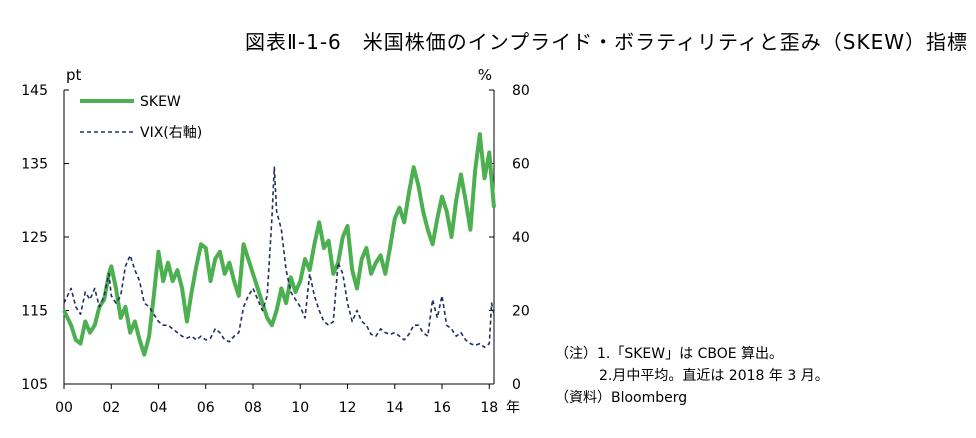 The height and width of the screenshot is (438, 976). I want to click on x-tick-label: 04, so click(159, 408).